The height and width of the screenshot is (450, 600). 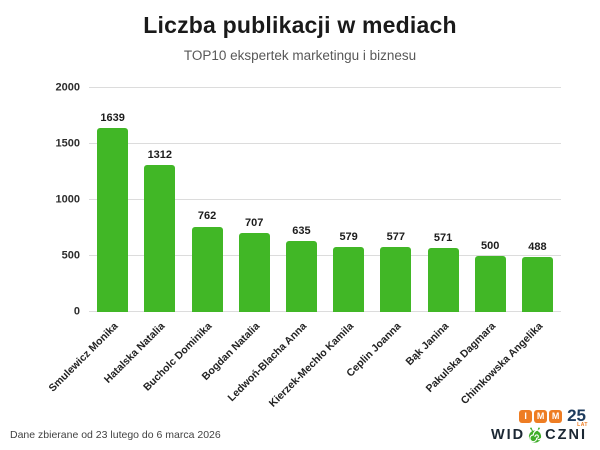 I want to click on bar-value-label: 577, so click(x=395, y=237).